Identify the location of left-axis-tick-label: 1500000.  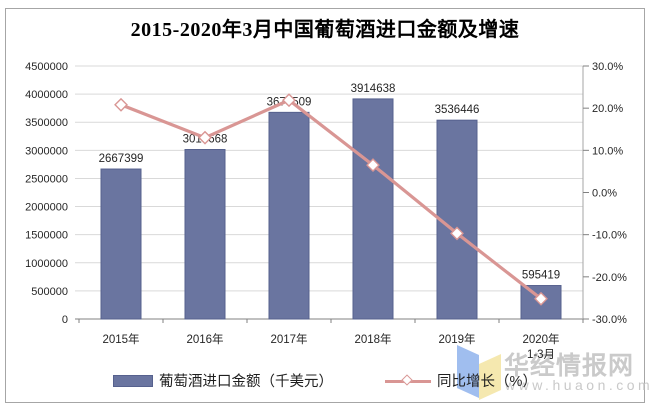
(46, 236).